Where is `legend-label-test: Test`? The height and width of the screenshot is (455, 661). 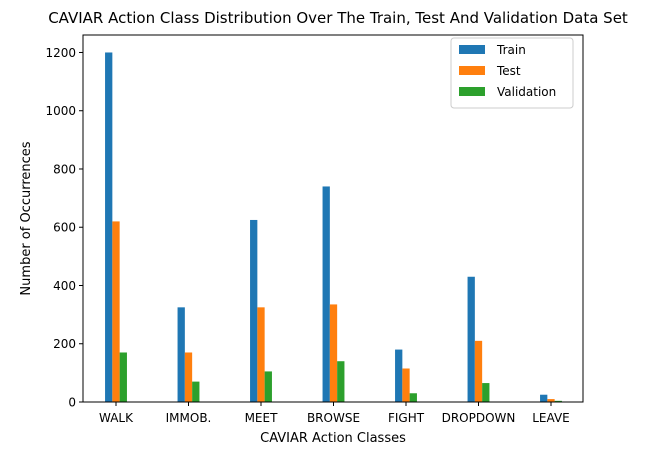 legend-label-test: Test is located at coordinates (508, 71).